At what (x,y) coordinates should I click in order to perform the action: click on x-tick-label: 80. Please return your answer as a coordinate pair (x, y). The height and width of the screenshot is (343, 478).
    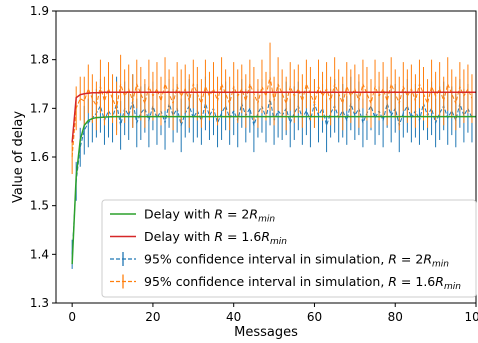
    Looking at the image, I should click on (395, 317).